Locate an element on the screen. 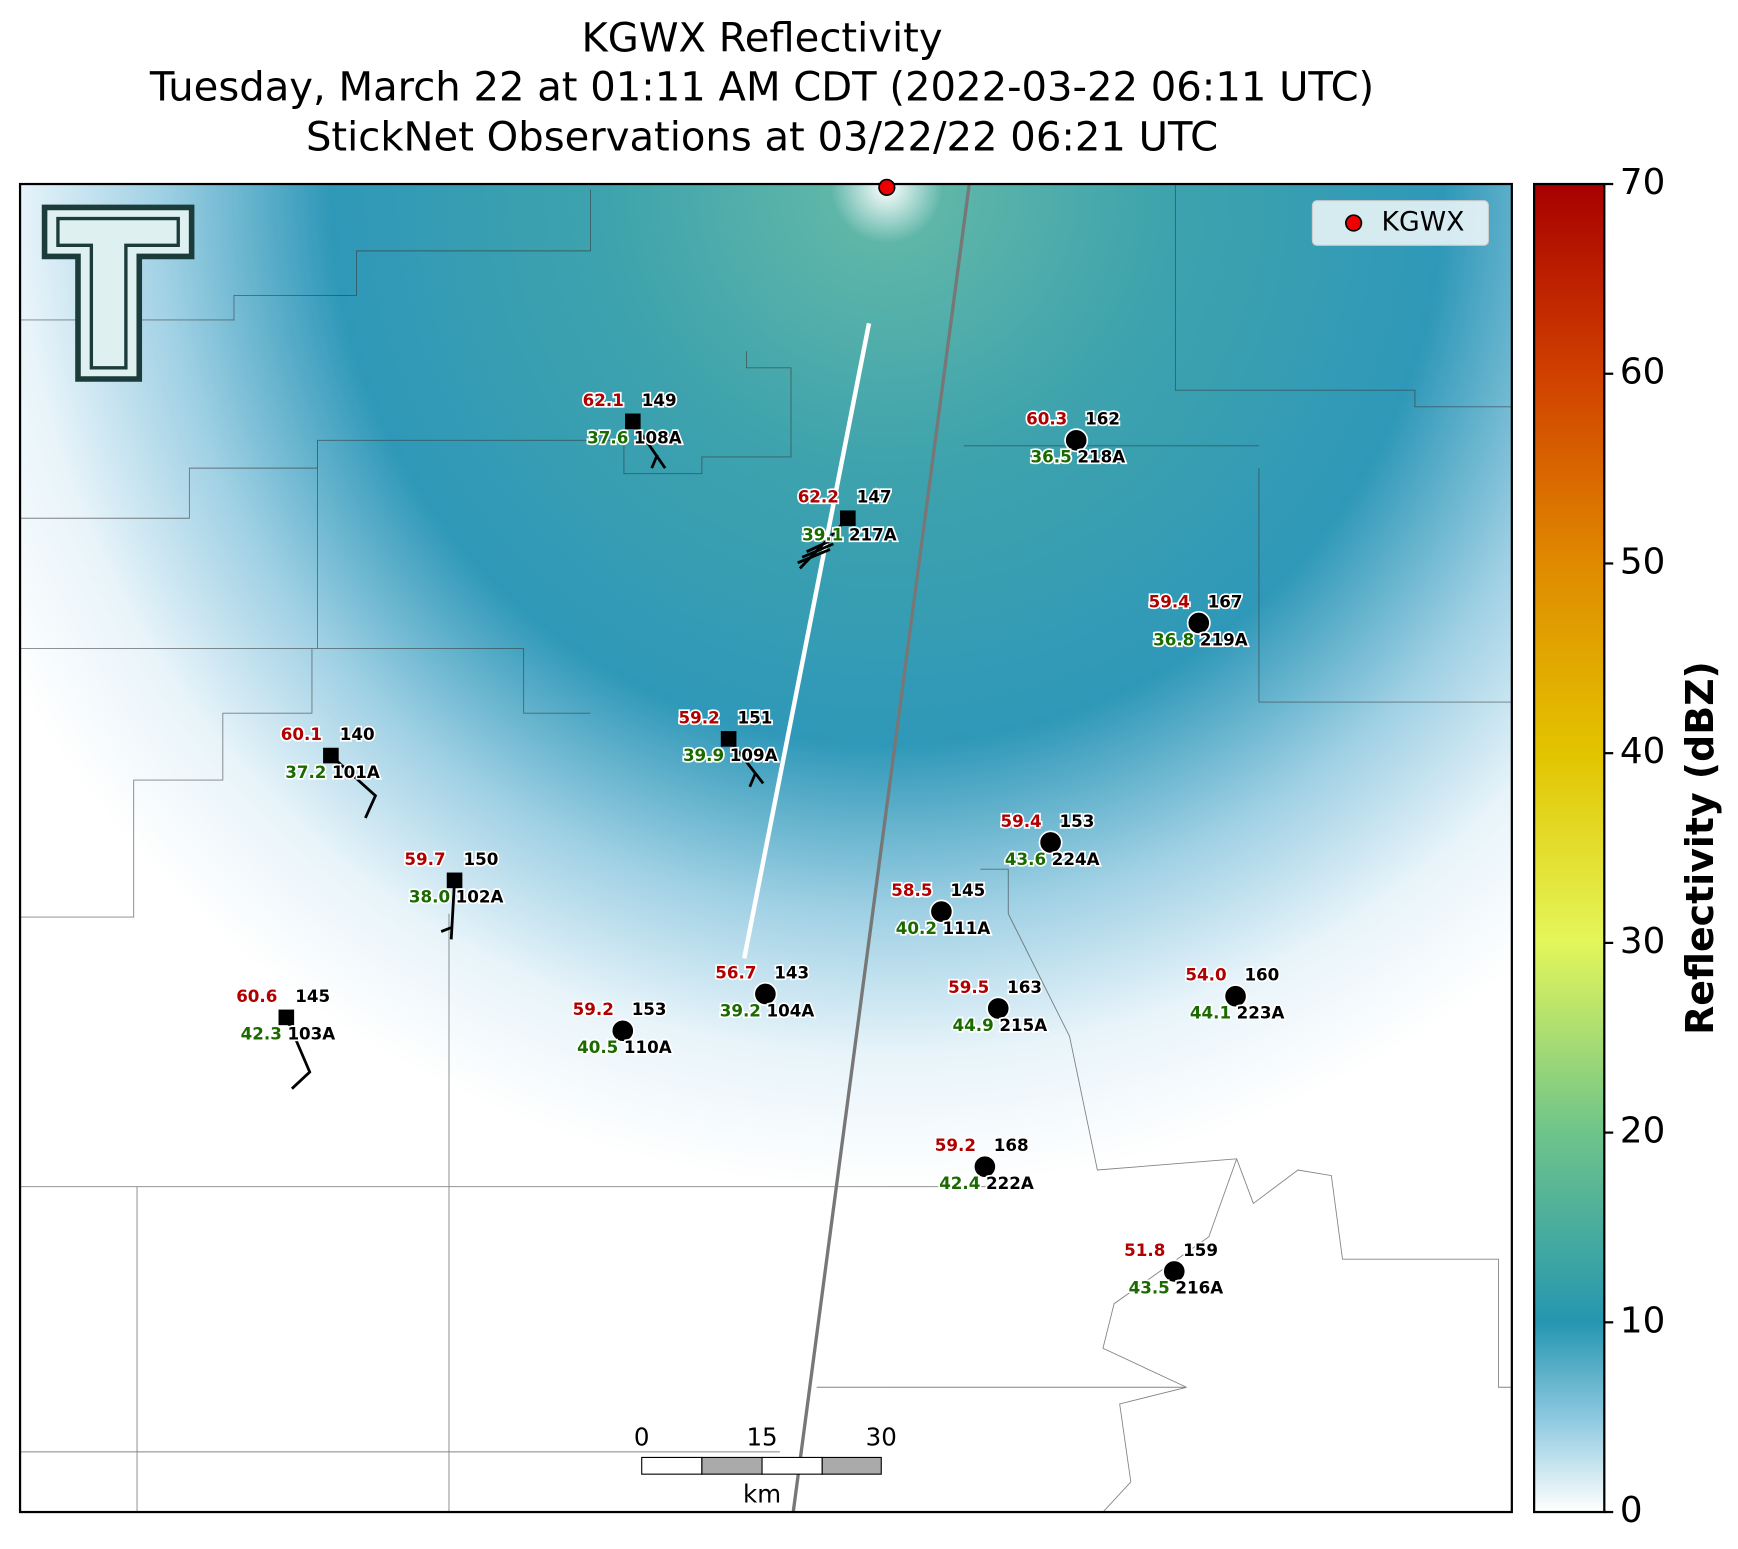 The width and height of the screenshot is (1738, 1549). colorbar-tick-label: 60 is located at coordinates (1642, 372).